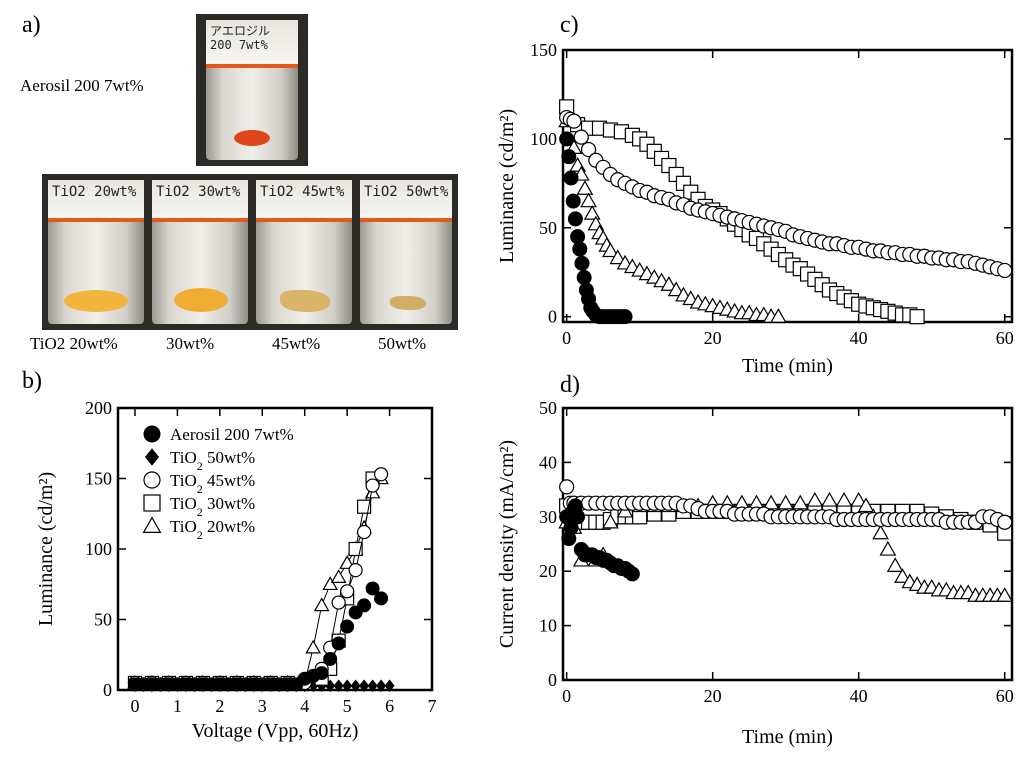 The image size is (1024, 757). I want to click on vial-handwritten-label: TiO2 45wt%, so click(302, 192).